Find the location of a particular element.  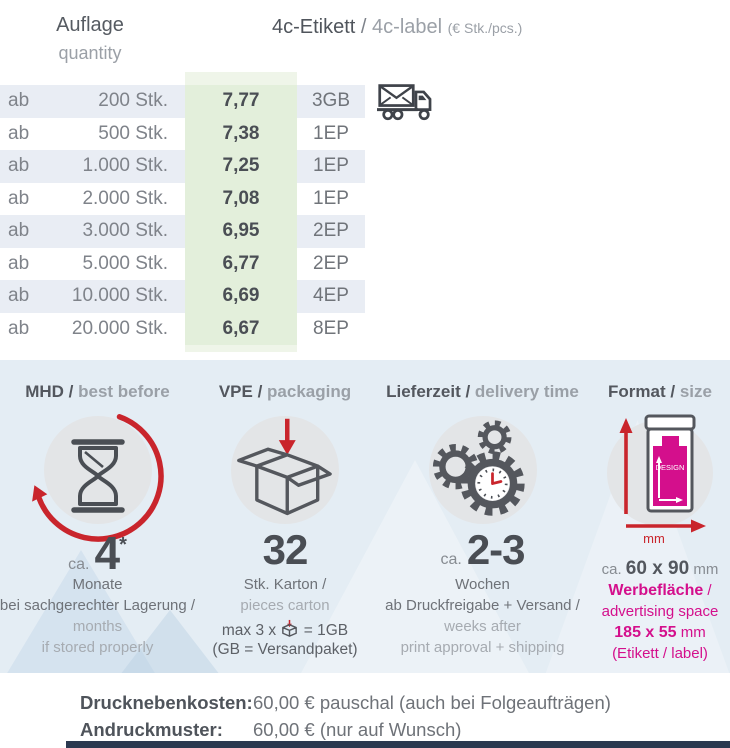

ad-size-unit: mm is located at coordinates (691, 632).